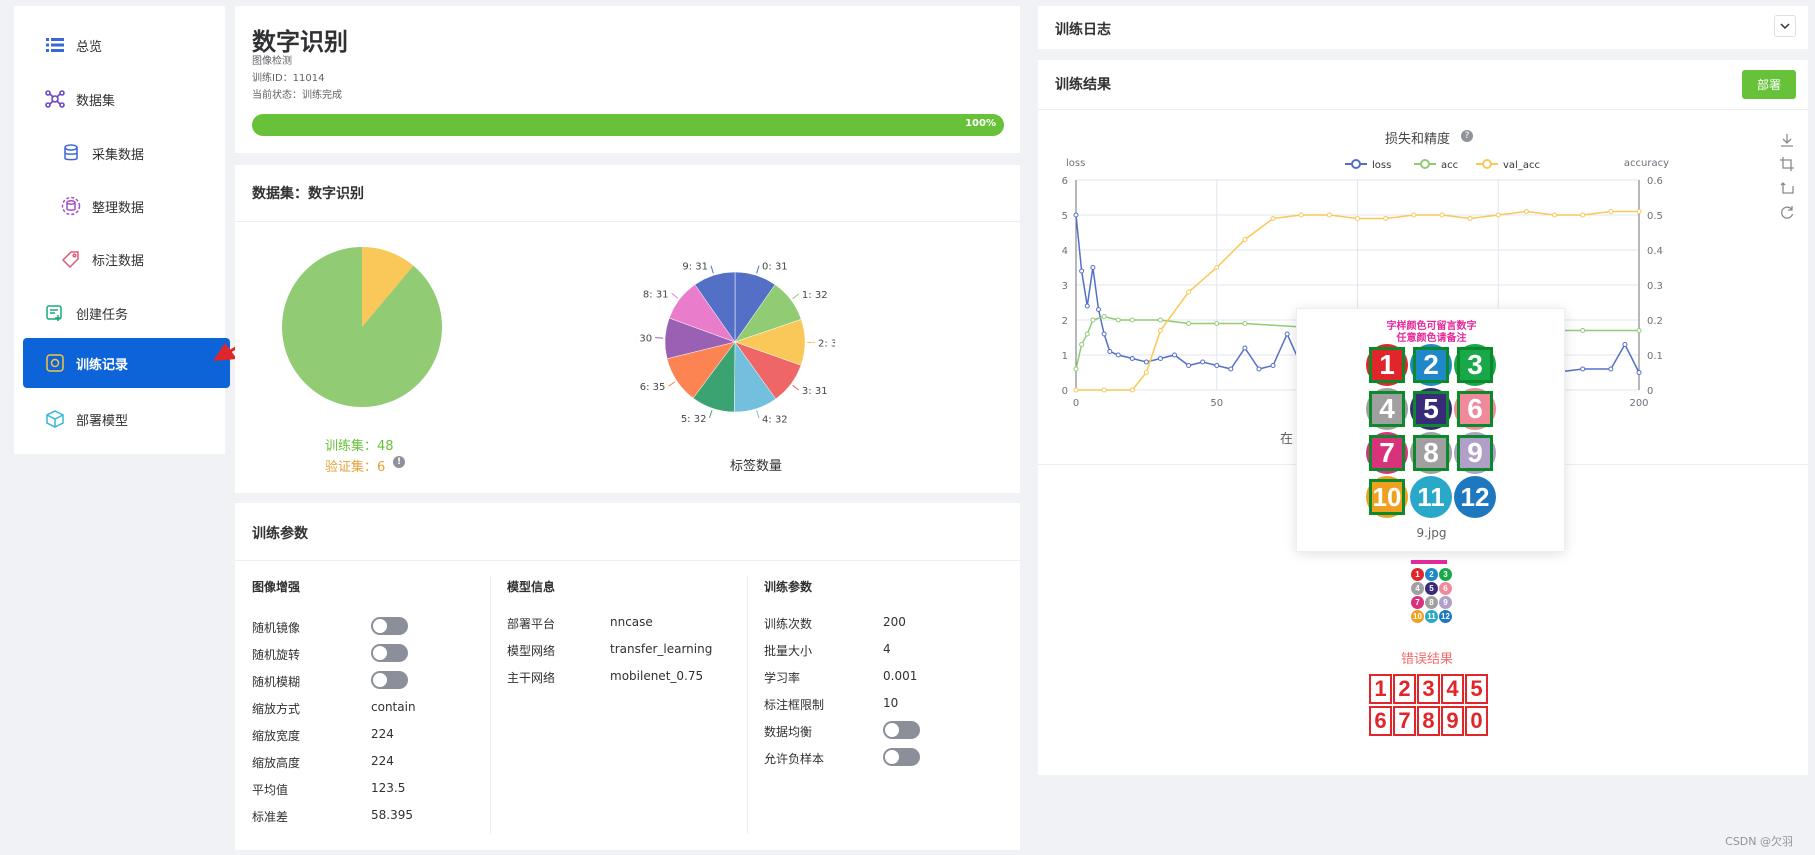  What do you see at coordinates (1381, 165) in the screenshot?
I see `legend-label: loss` at bounding box center [1381, 165].